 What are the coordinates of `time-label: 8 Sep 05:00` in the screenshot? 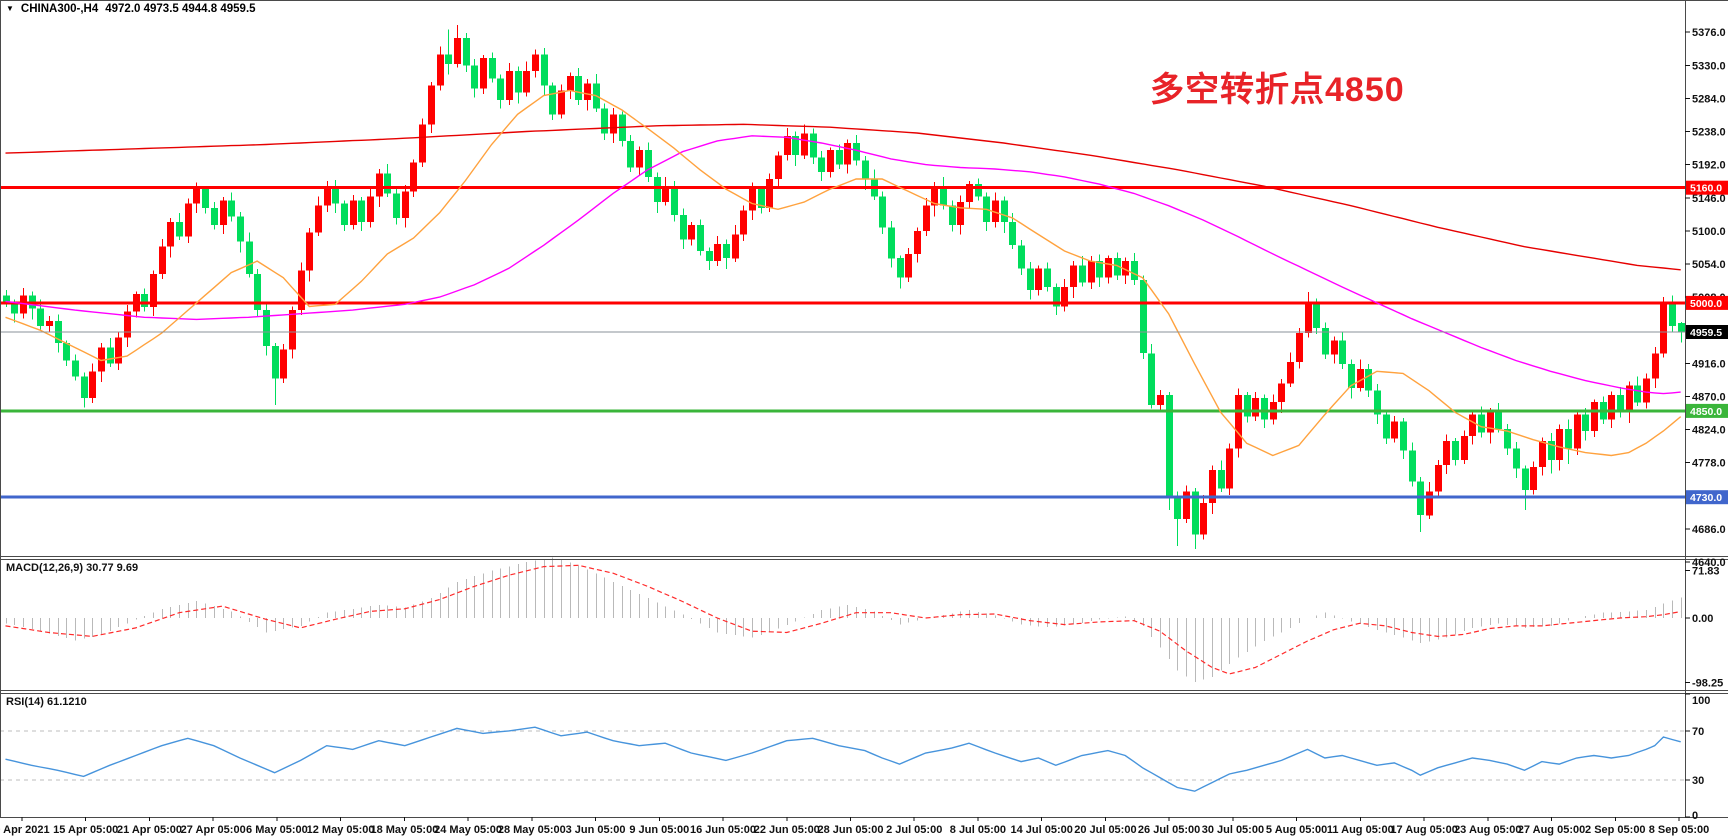 It's located at (1679, 830).